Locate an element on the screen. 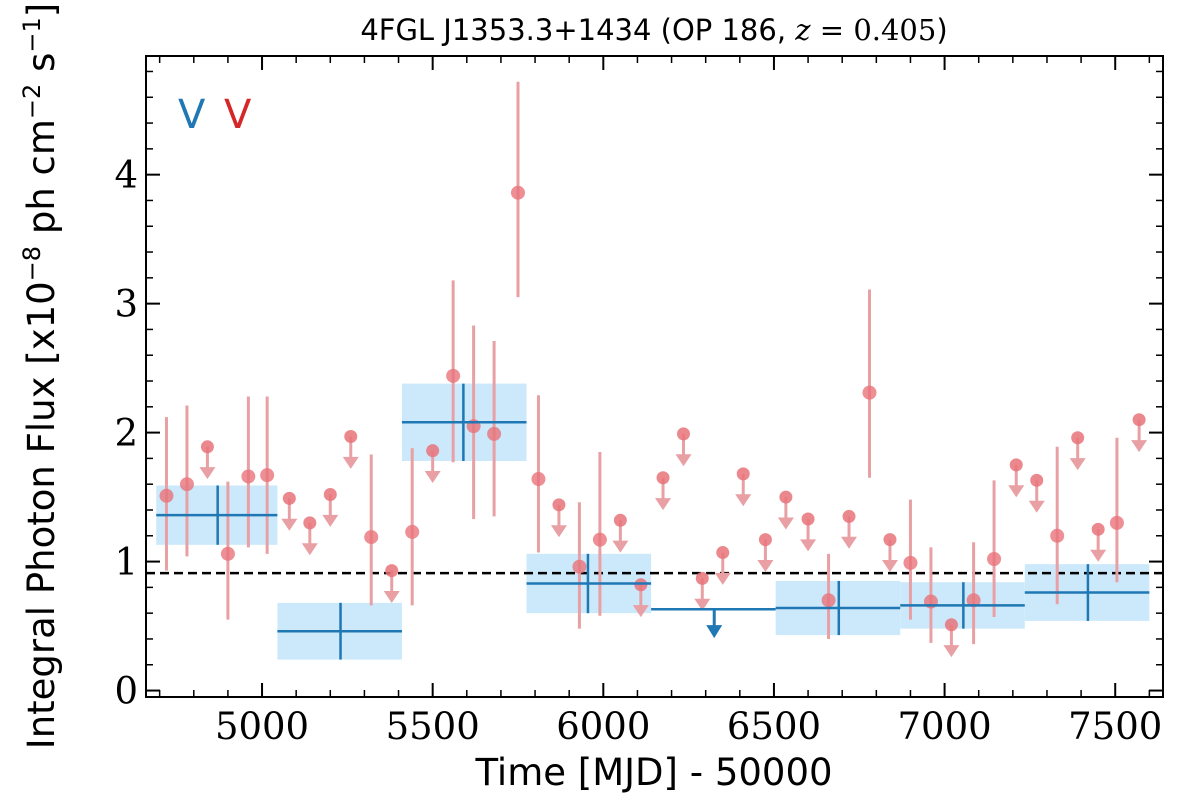 This screenshot has width=1200, height=800. ylabel-prefix: Integral Photon Flux [x10 is located at coordinates (41, 515).